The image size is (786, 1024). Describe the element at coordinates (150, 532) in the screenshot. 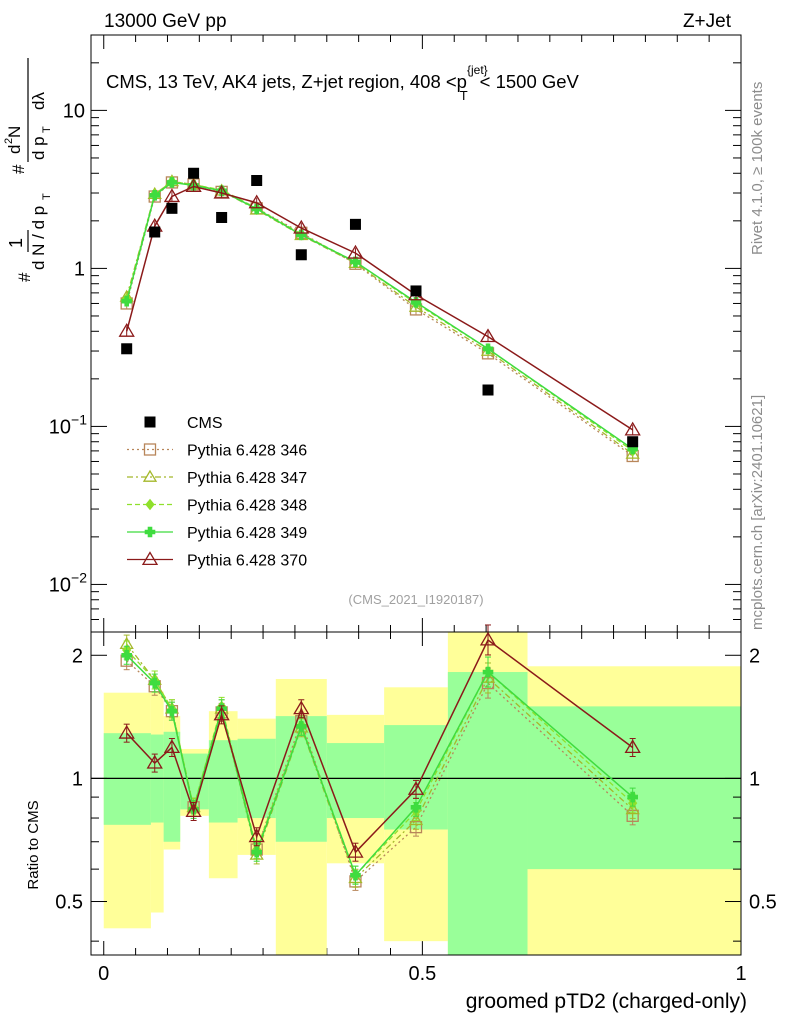

I see `legend-349-marker` at that location.